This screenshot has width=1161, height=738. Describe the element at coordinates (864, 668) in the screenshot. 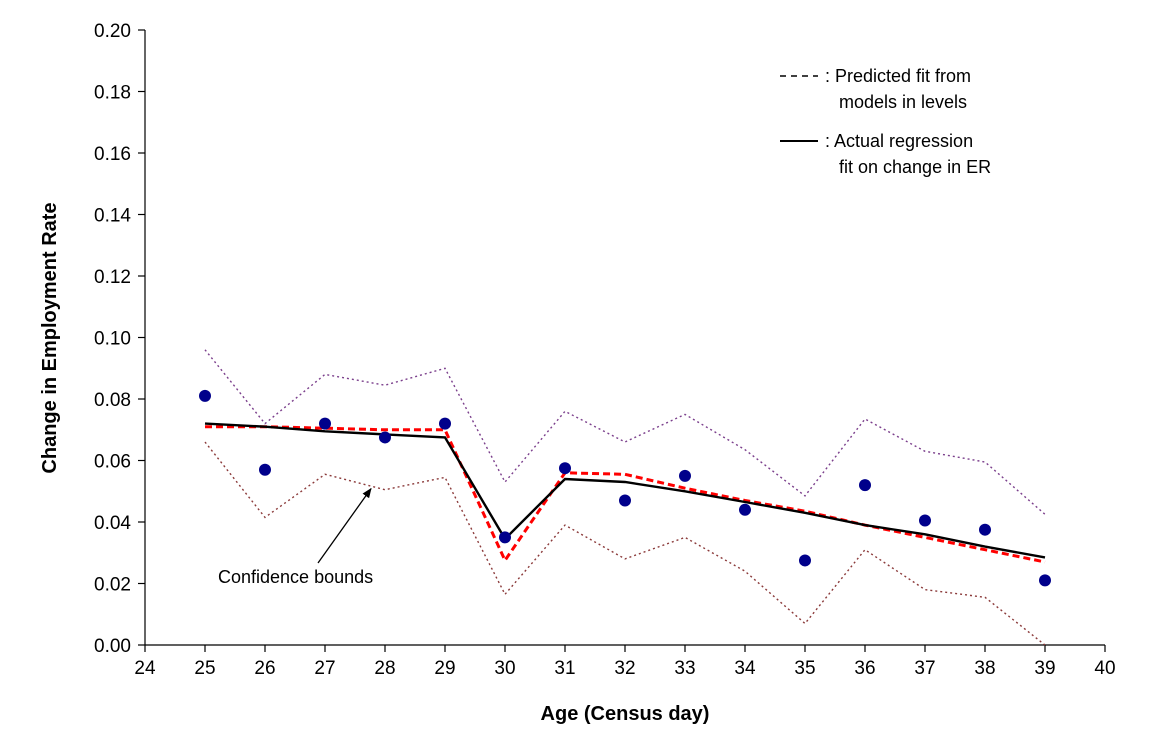

I see `x-tick-label: 36` at that location.